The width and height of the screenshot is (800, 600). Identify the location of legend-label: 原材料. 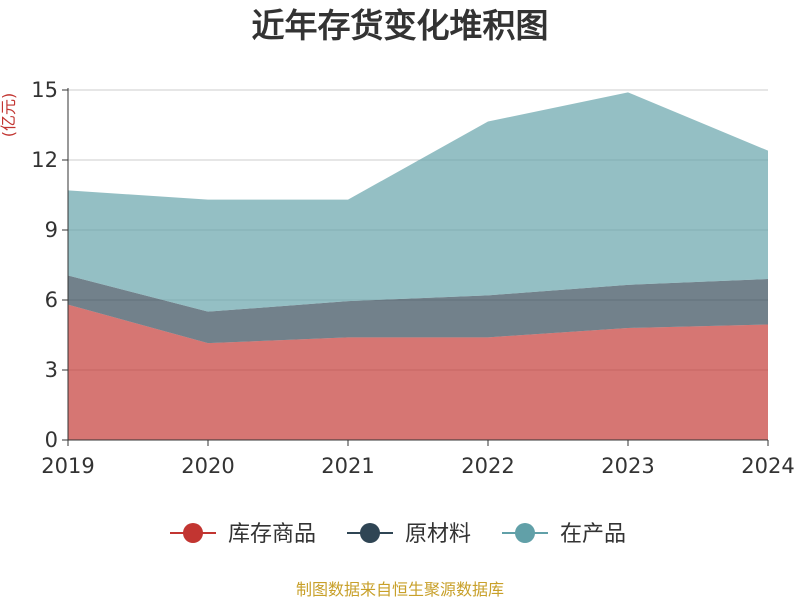
(438, 534).